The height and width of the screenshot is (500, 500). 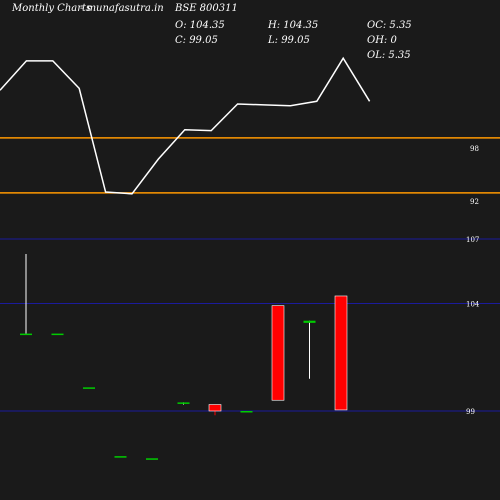 I want to click on oc-value: OC: 5.35, so click(x=389, y=25).